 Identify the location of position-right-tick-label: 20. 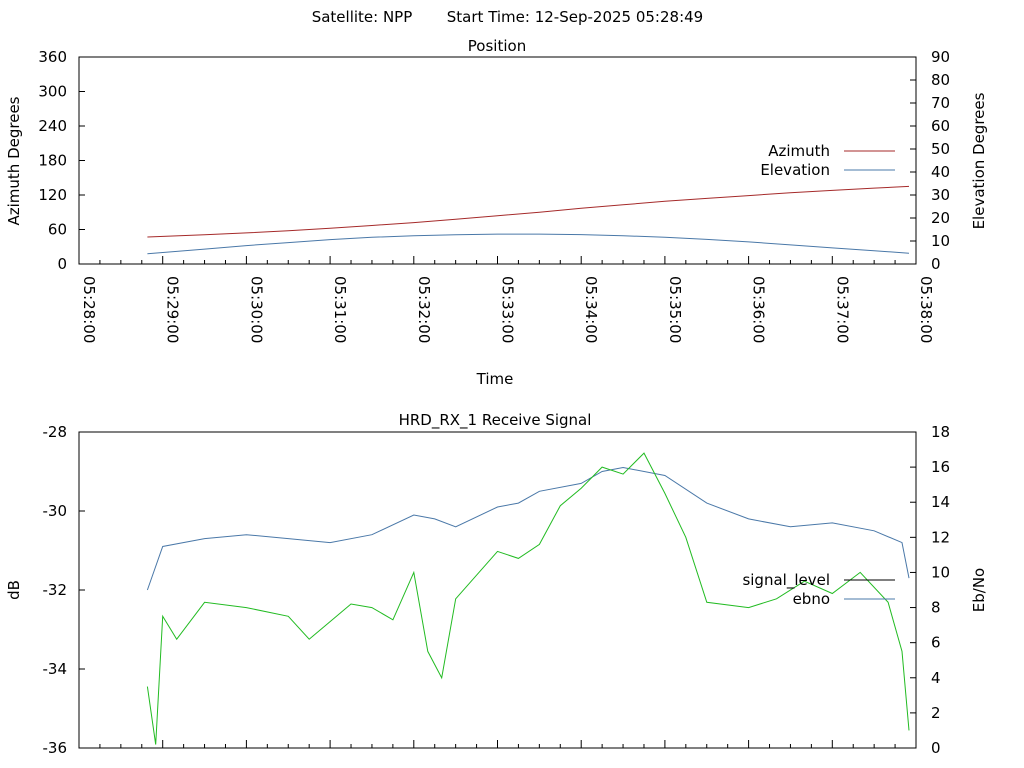
(940, 218).